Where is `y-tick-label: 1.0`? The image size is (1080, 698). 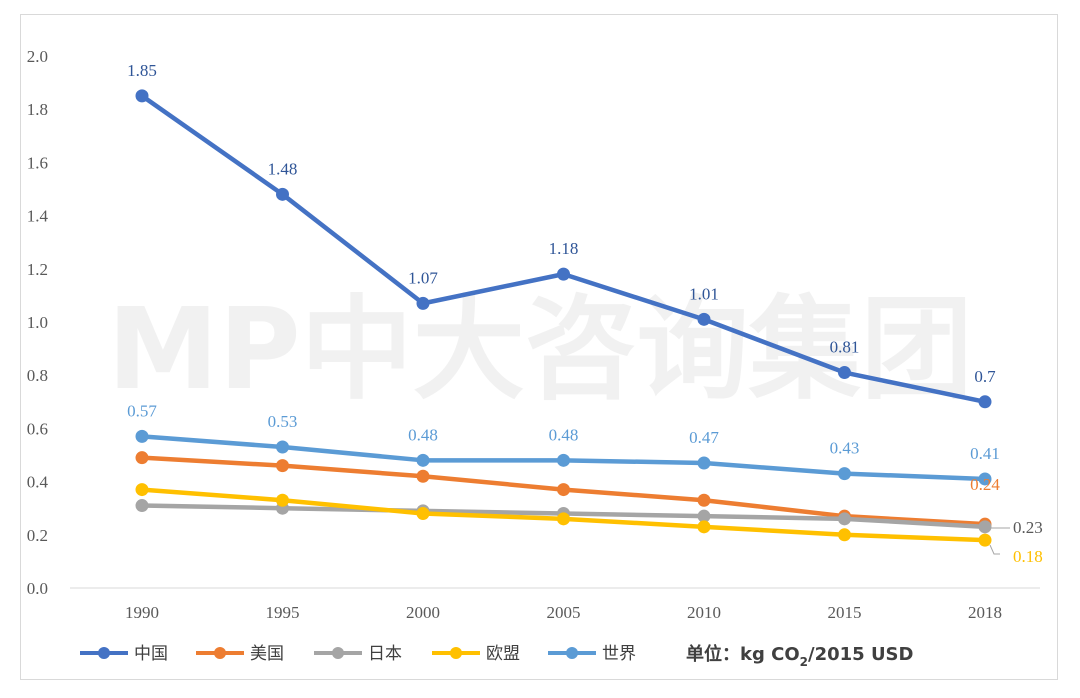
y-tick-label: 1.0 is located at coordinates (37, 322).